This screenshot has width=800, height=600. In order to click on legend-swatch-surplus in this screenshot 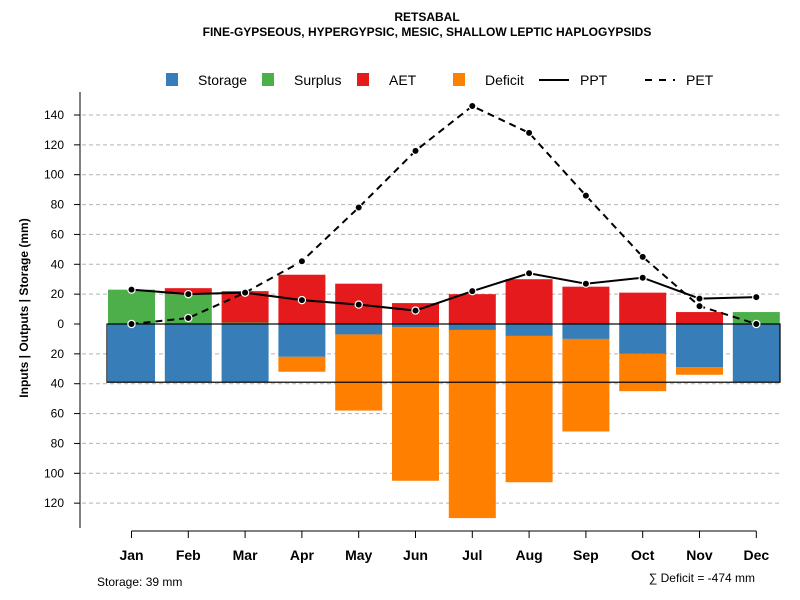, I will do `click(268, 79)`.